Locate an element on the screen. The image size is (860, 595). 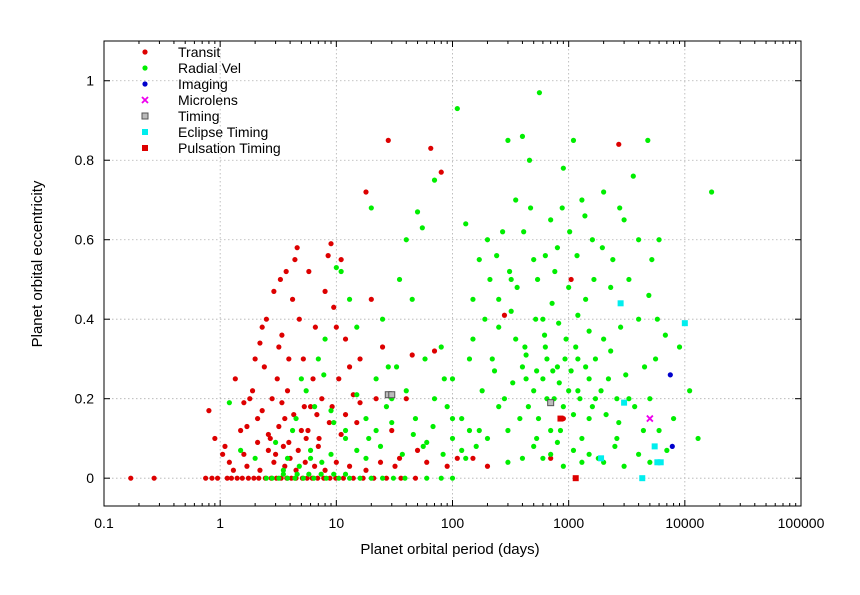
x-tick-label: 0.1 is located at coordinates (104, 523).